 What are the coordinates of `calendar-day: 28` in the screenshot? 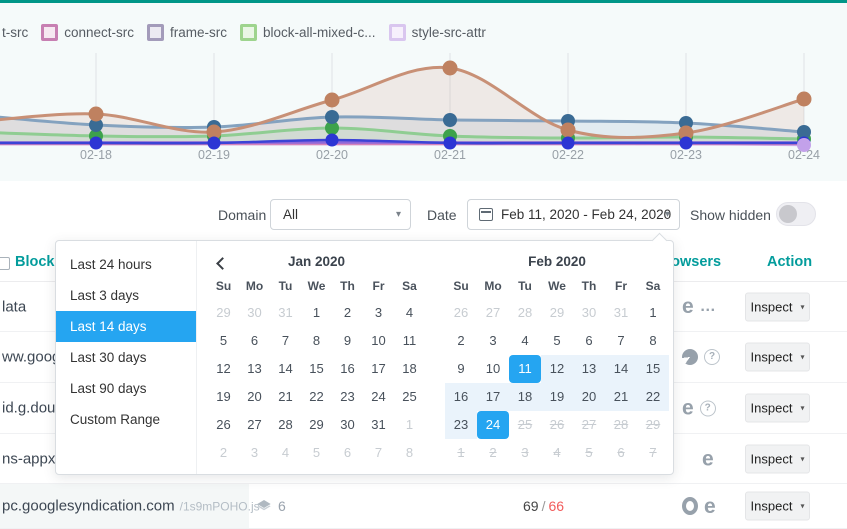 It's located at (285, 424).